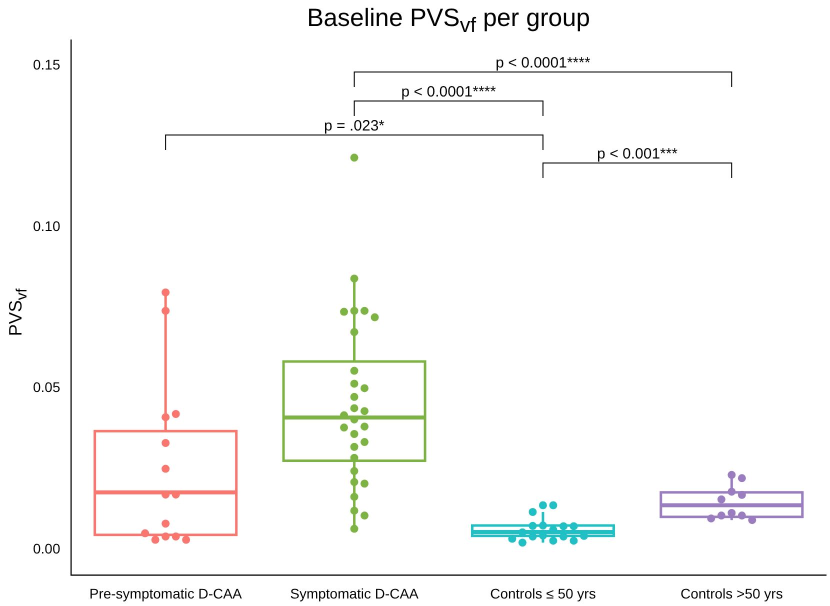  What do you see at coordinates (46, 387) in the screenshot?
I see `y-tick-label: 0.05` at bounding box center [46, 387].